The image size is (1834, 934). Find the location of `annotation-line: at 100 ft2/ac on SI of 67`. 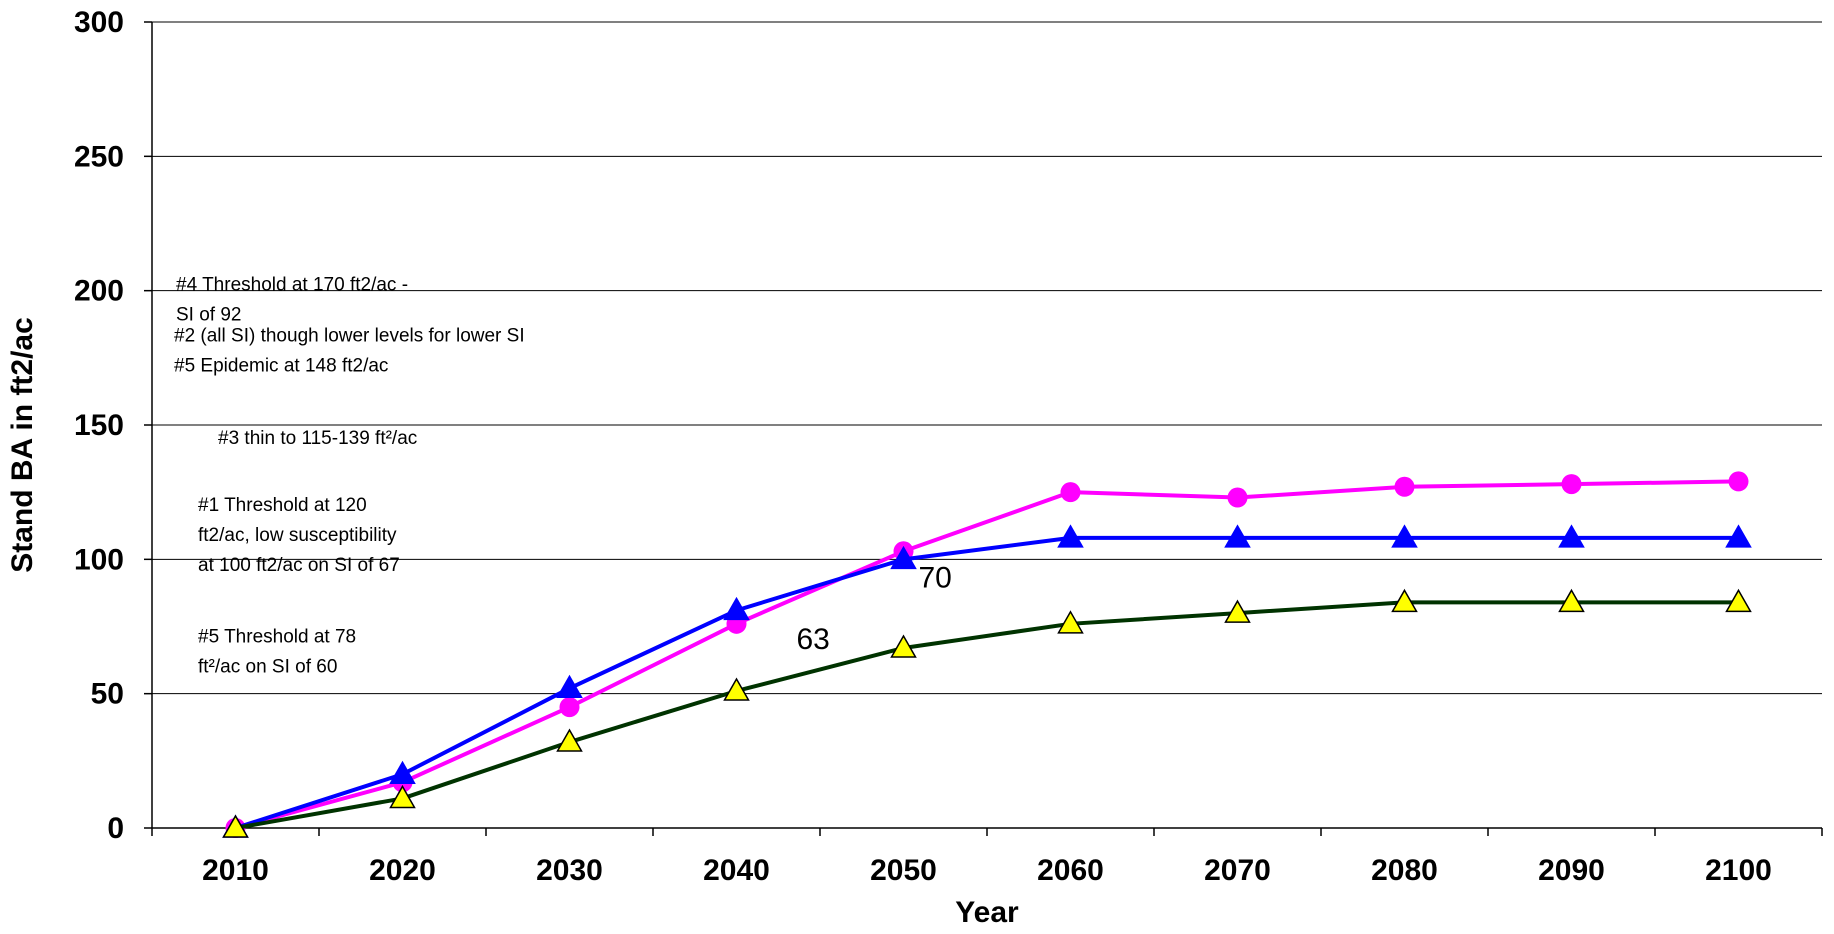

annotation-line: at 100 ft2/ac on SI of 67 is located at coordinates (299, 565).